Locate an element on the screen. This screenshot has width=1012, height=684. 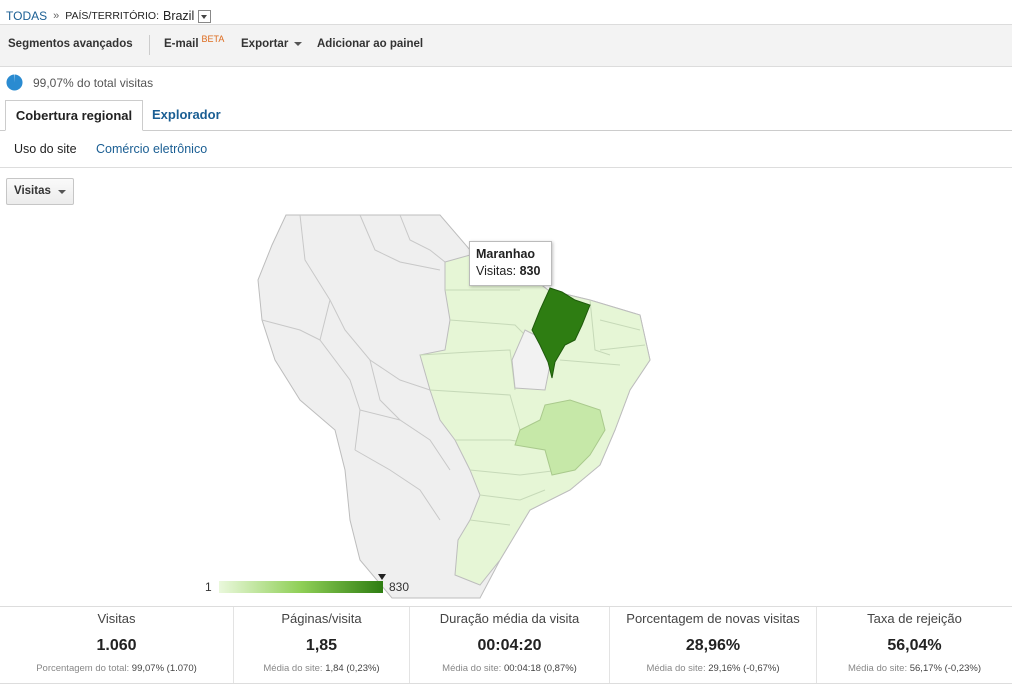
add-to-dashboard-button: Adicionar ao painel is located at coordinates (370, 44).